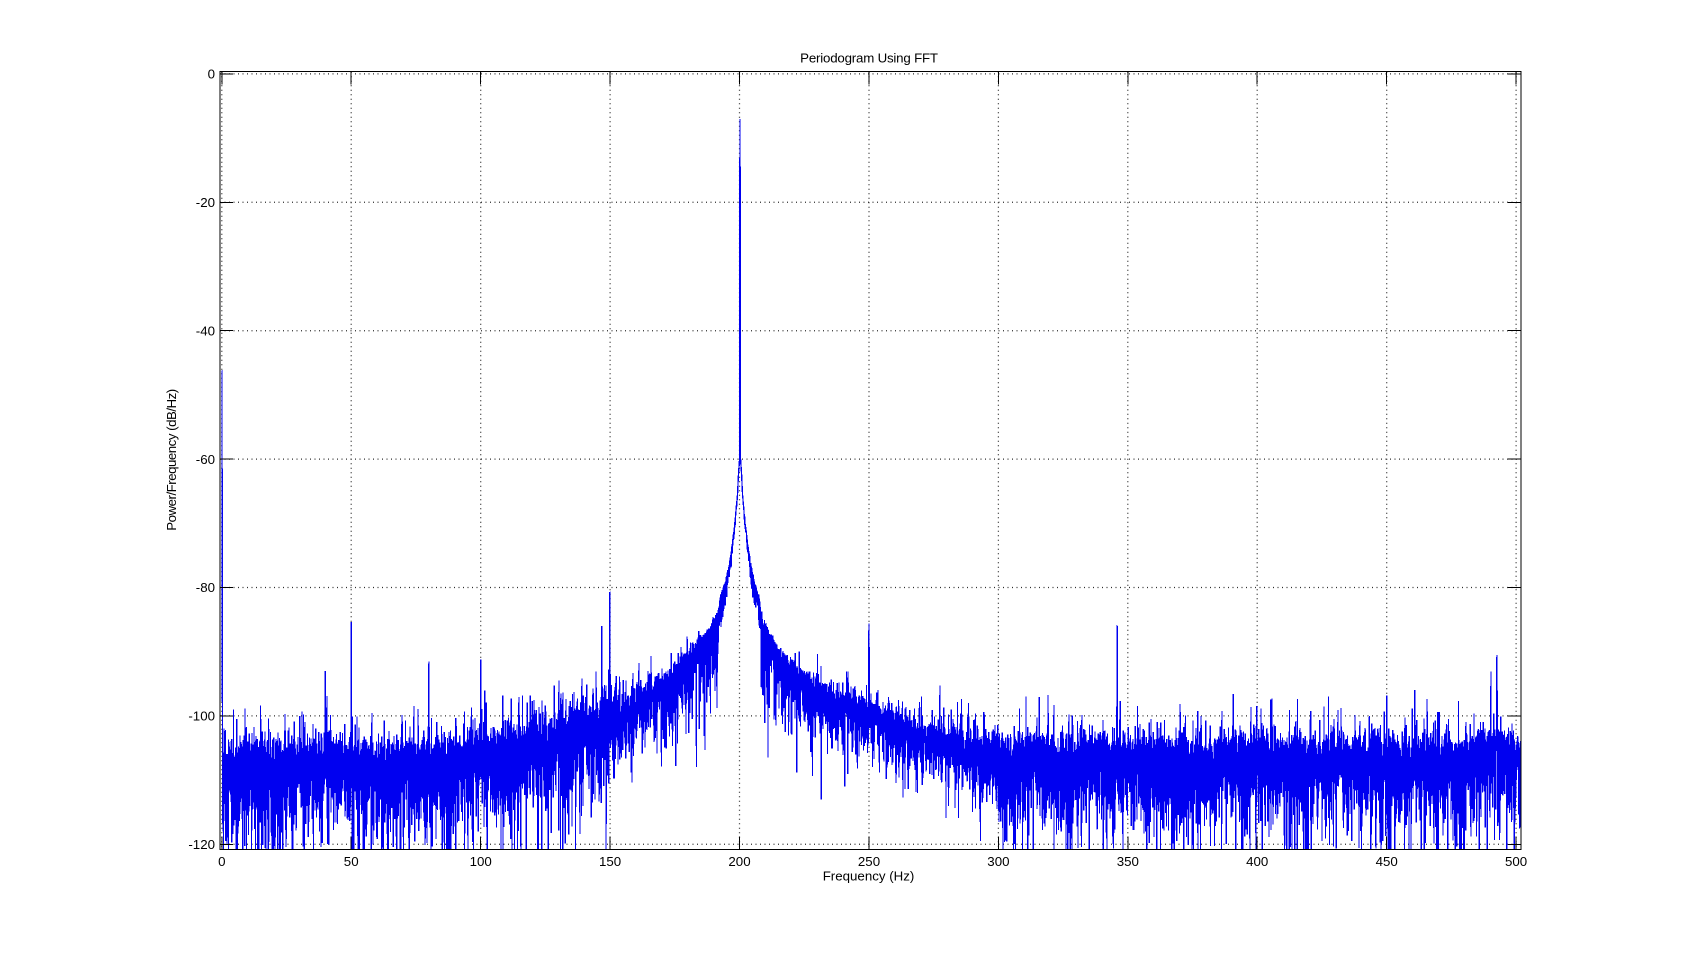 This screenshot has width=1681, height=954. I want to click on svg-text: 500, so click(1516, 861).